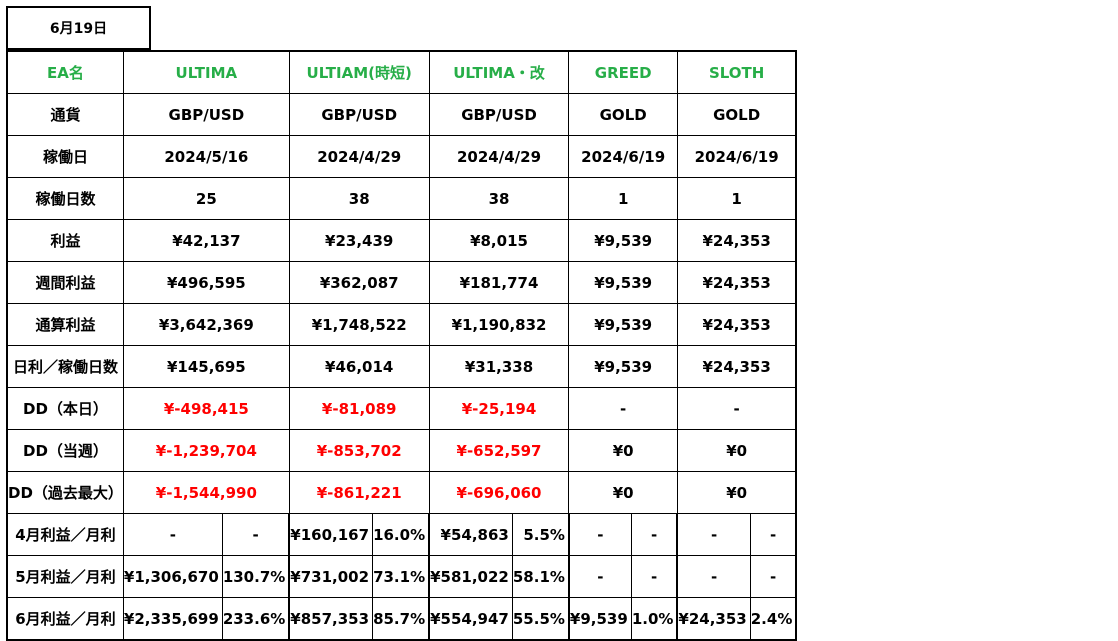  I want to click on row-label: 稼働日, so click(64, 156).